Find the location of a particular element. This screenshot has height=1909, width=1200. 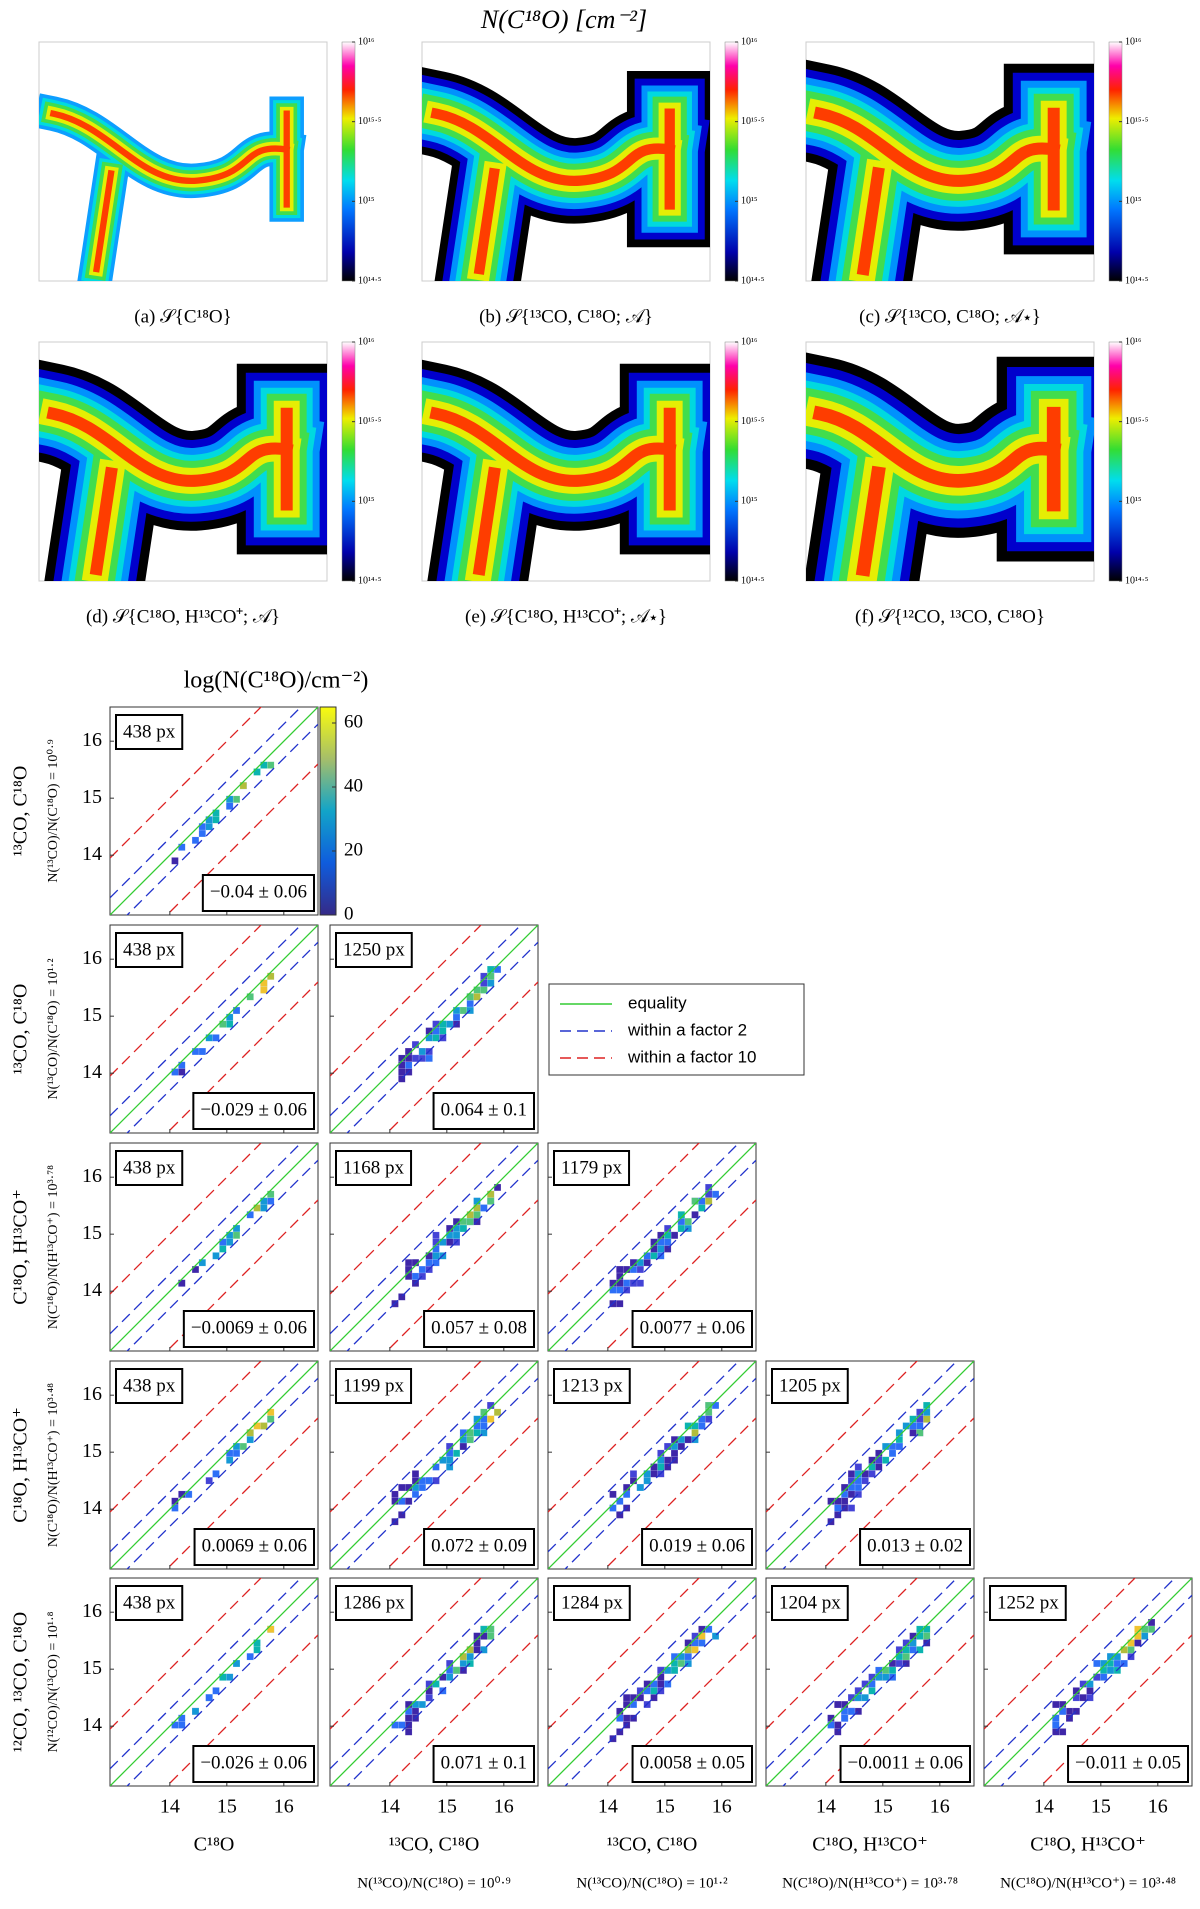

map-caption: (e) 𝒮{C¹⁸O, H¹³CO⁺; 𝒜⋆} is located at coordinates (566, 616).